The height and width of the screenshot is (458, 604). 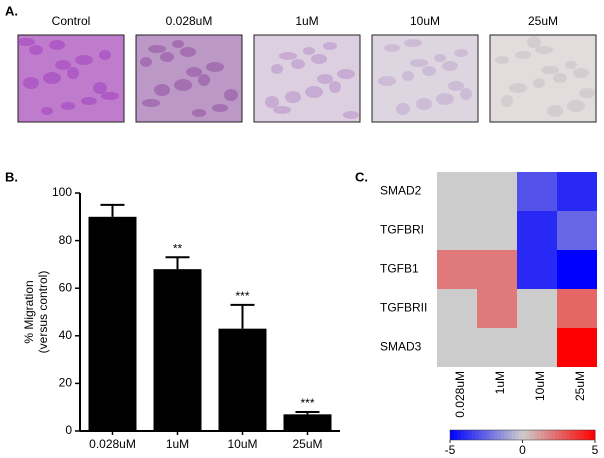 What do you see at coordinates (580, 386) in the screenshot?
I see `column-label: 25uM` at bounding box center [580, 386].